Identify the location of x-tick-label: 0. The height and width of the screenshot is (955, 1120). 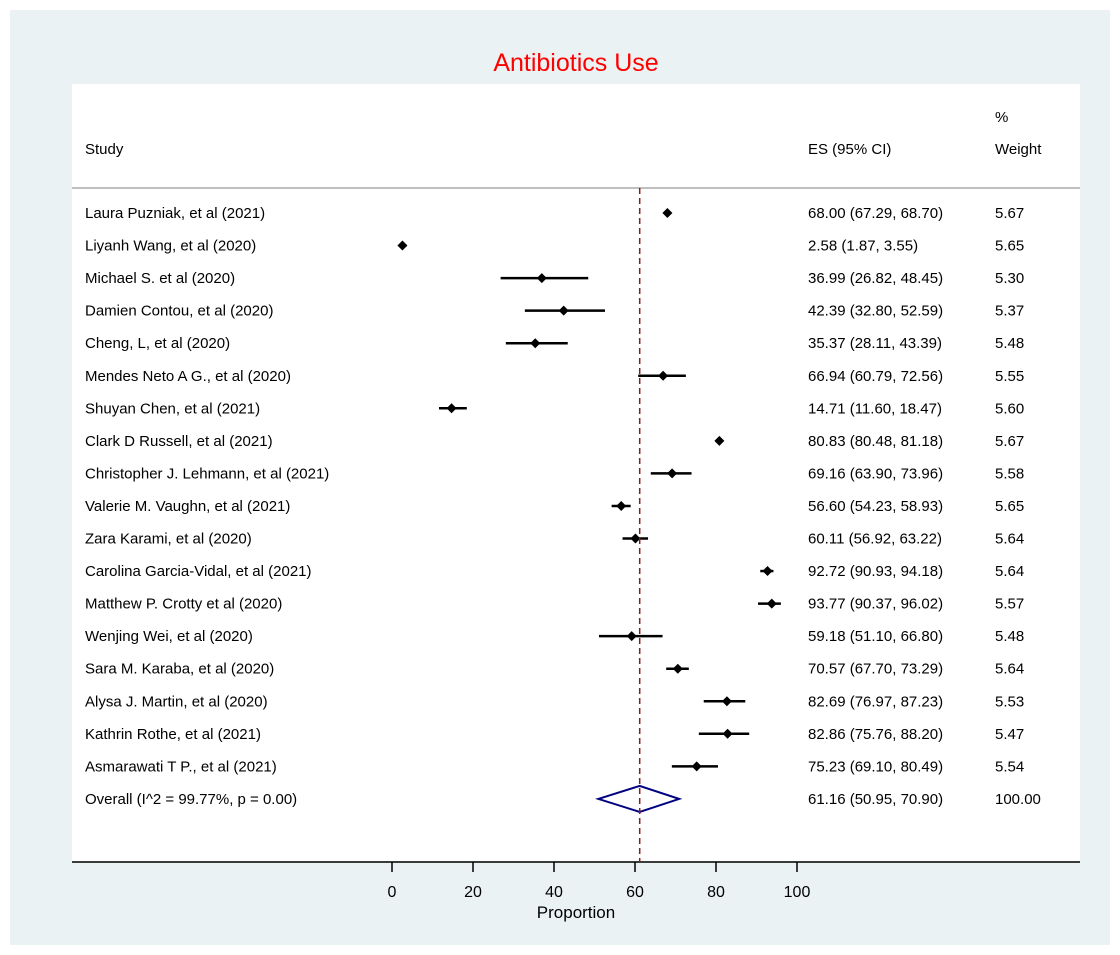
(392, 892).